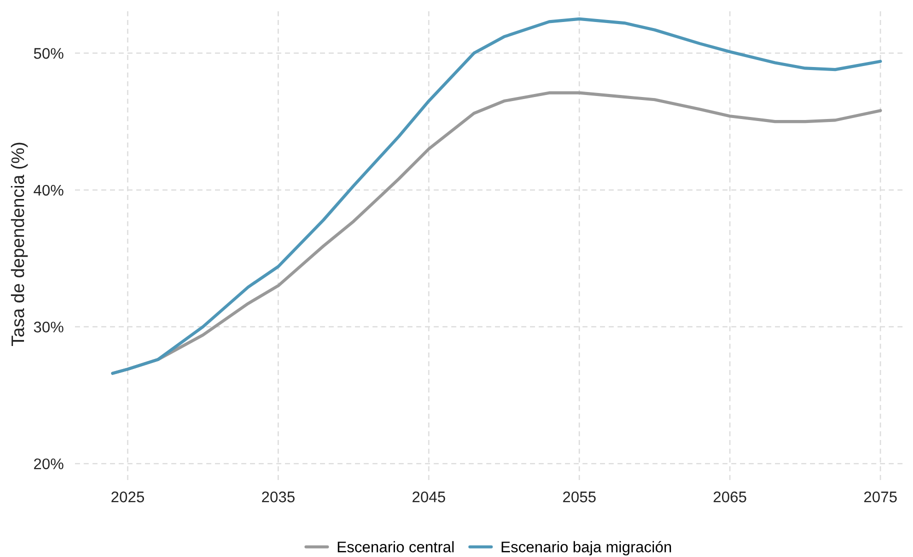  I want to click on x-tick-label: 2065, so click(730, 497).